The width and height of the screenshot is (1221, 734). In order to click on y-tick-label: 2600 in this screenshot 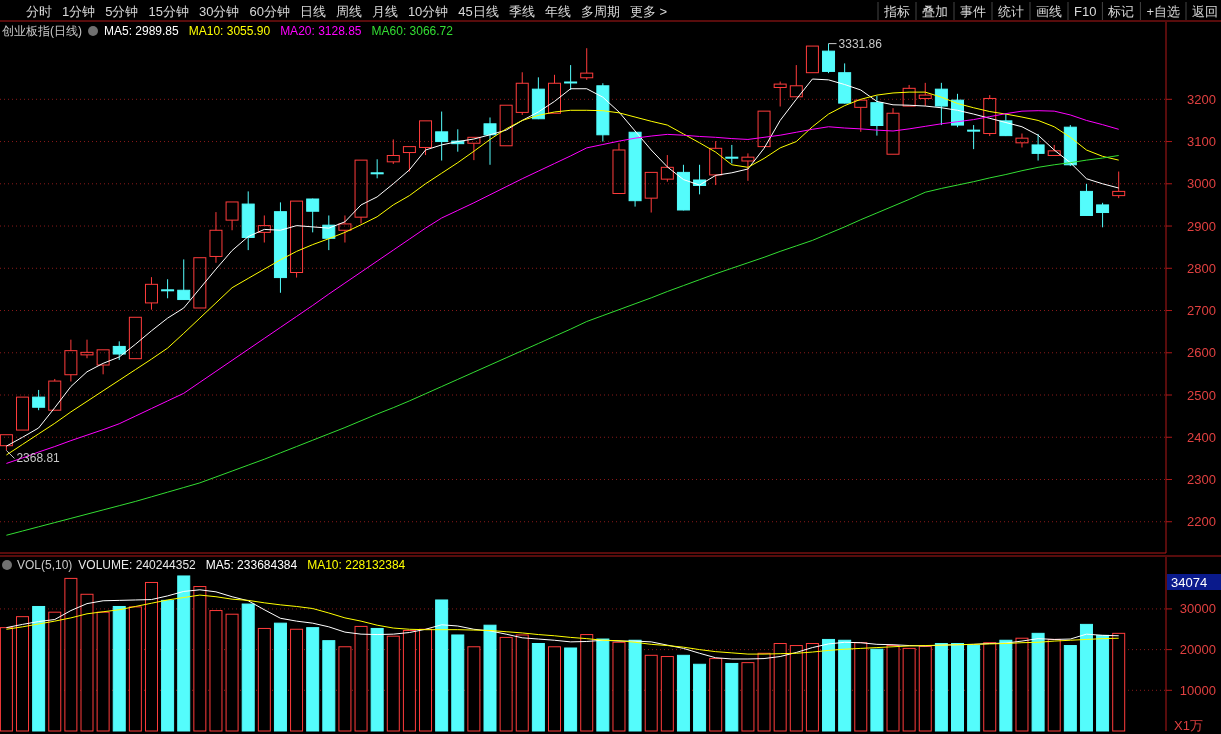, I will do `click(1201, 353)`.